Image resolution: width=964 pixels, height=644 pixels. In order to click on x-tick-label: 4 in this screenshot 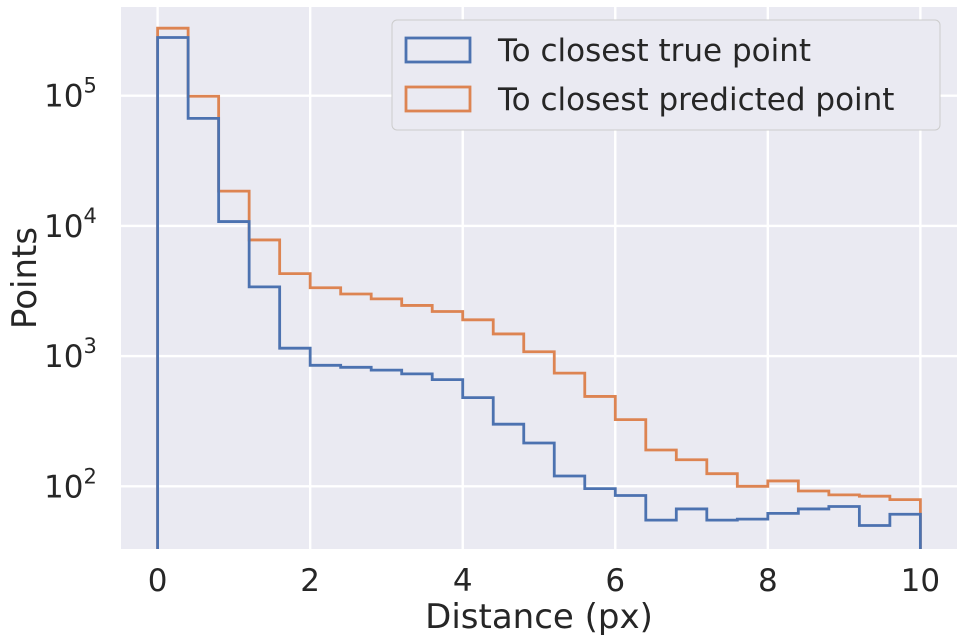, I will do `click(463, 581)`.